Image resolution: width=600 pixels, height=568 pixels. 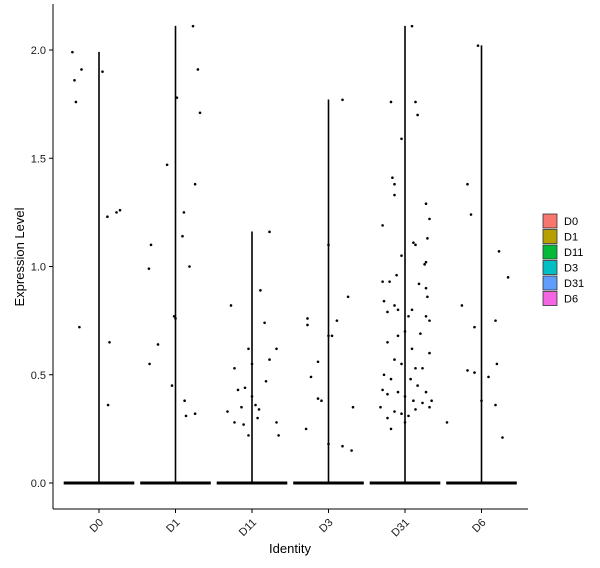 I want to click on legend-label: D31, so click(x=574, y=284).